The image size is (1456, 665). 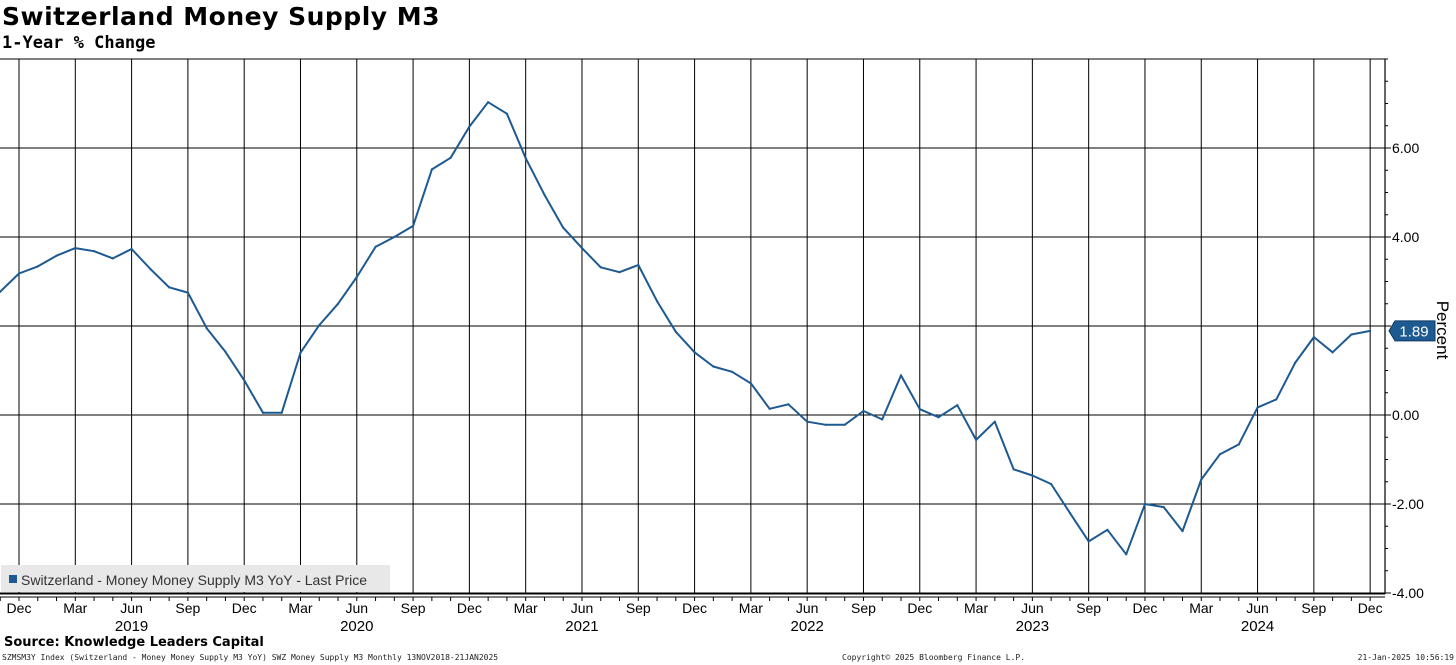 What do you see at coordinates (131, 626) in the screenshot?
I see `x-year-label: 2019` at bounding box center [131, 626].